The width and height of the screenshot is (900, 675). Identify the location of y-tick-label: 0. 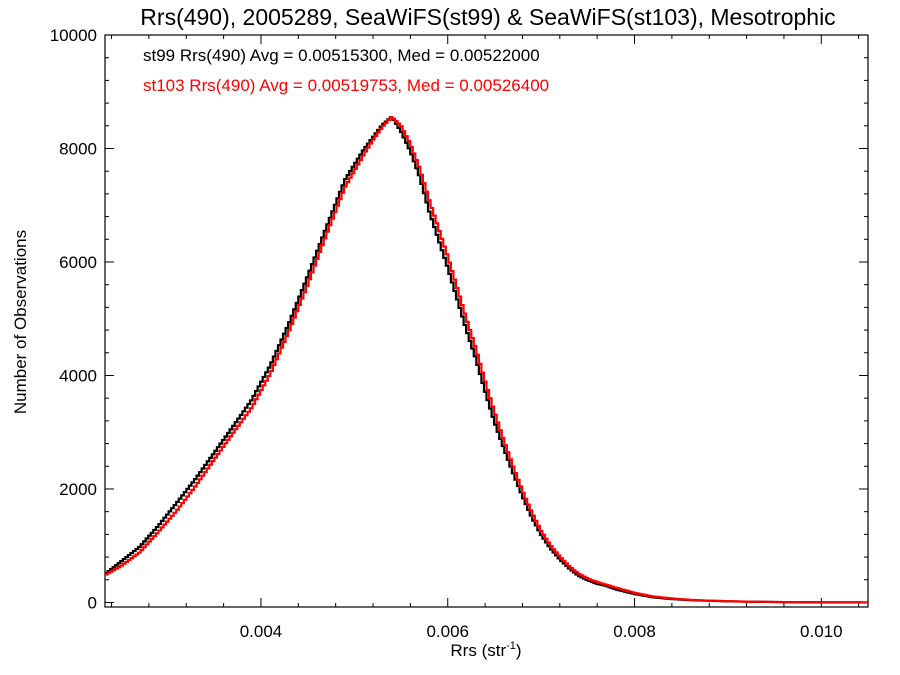
(92, 602).